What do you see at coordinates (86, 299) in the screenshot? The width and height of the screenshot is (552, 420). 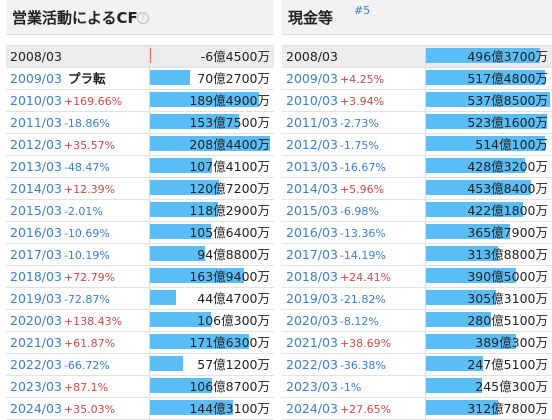 I see `row-change-percent: -72.87%` at bounding box center [86, 299].